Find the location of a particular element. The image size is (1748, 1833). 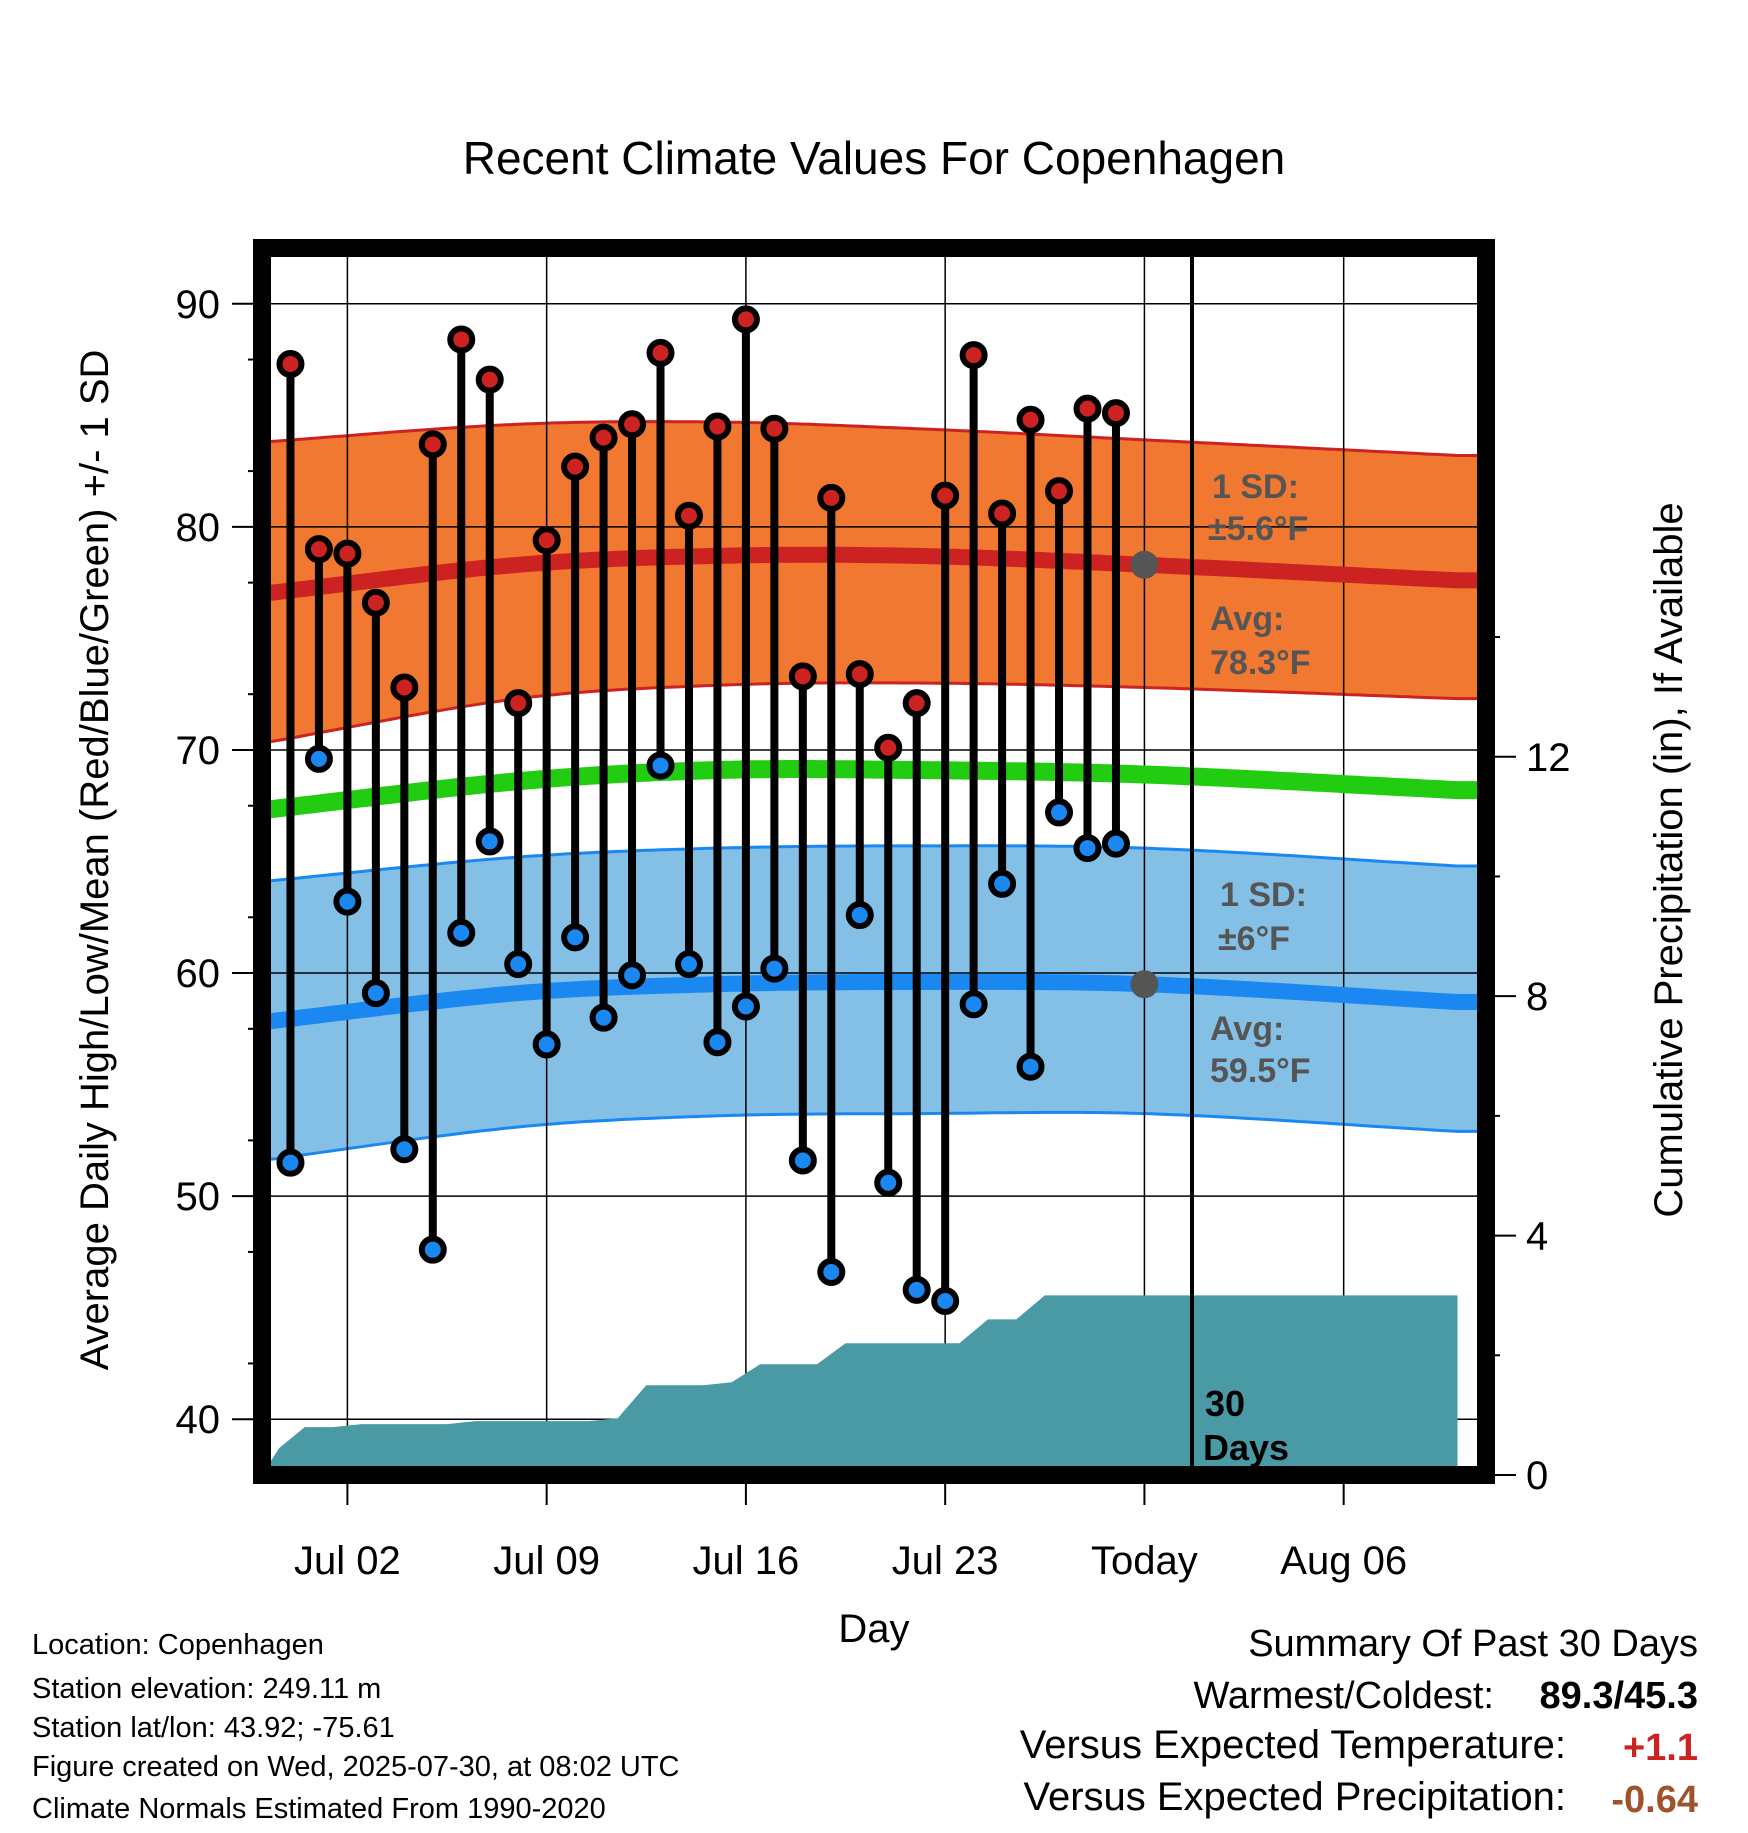

info-normals: Climate Normals Estimated From 1990-2020 is located at coordinates (319, 1809).